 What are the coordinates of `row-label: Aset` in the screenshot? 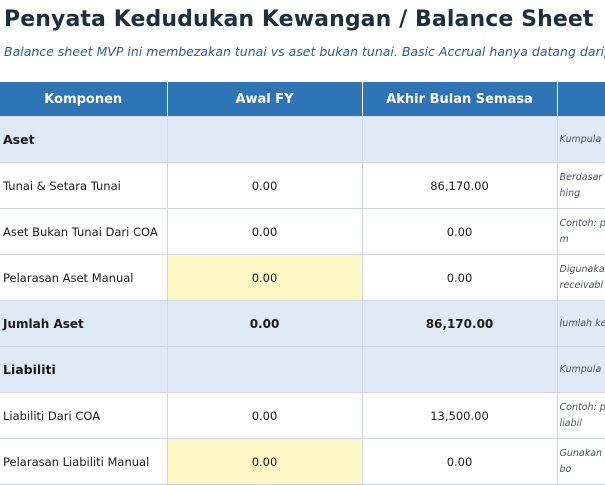 It's located at (83, 140).